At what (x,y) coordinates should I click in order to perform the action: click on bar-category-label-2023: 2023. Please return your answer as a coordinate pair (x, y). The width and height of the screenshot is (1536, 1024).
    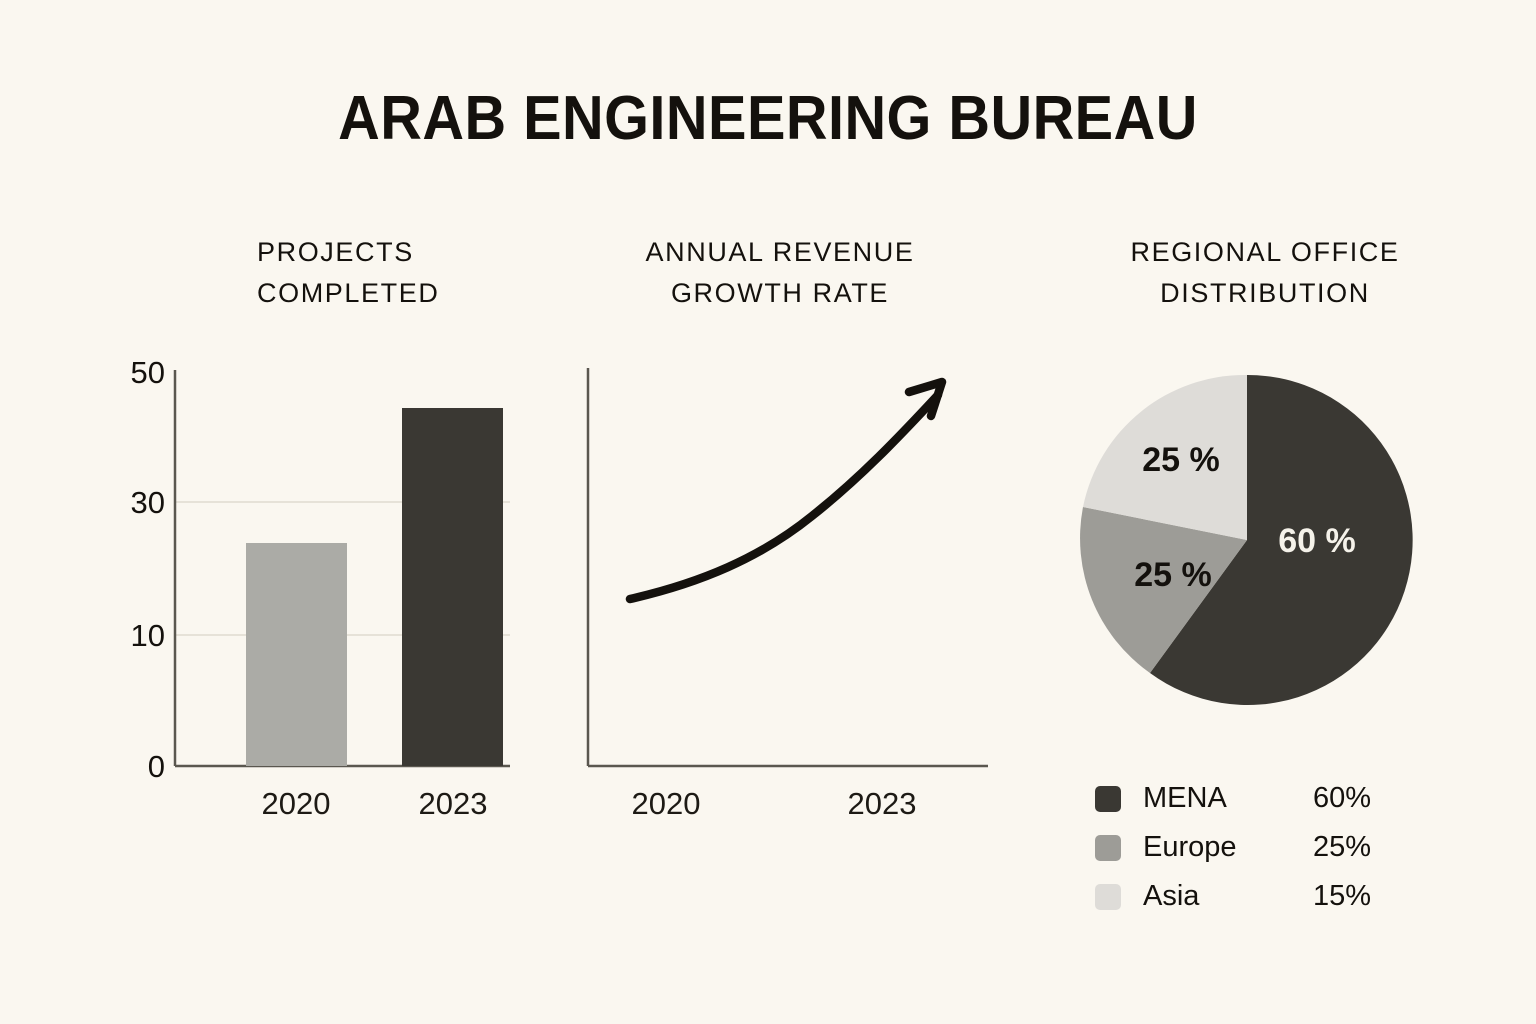
    Looking at the image, I should click on (453, 803).